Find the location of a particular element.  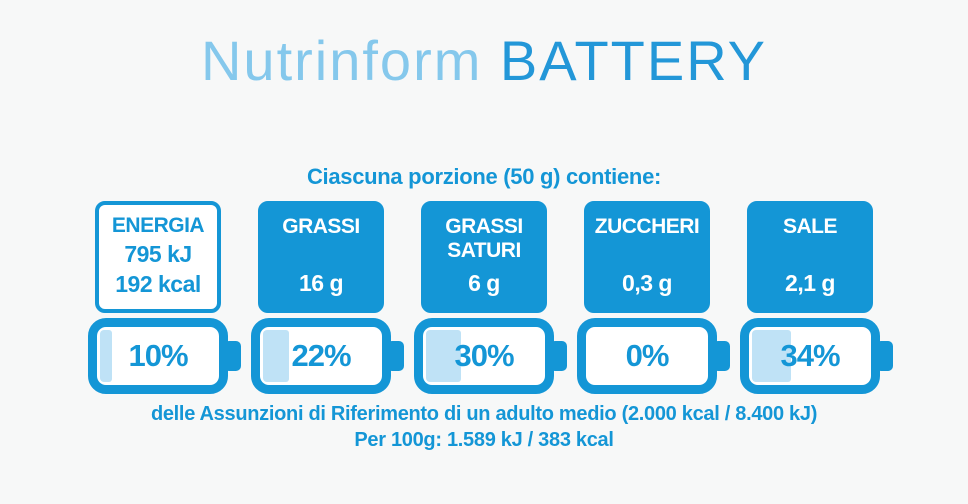

grassi-saturi-label-box: GRASSI SATURI 6 g is located at coordinates (484, 257).